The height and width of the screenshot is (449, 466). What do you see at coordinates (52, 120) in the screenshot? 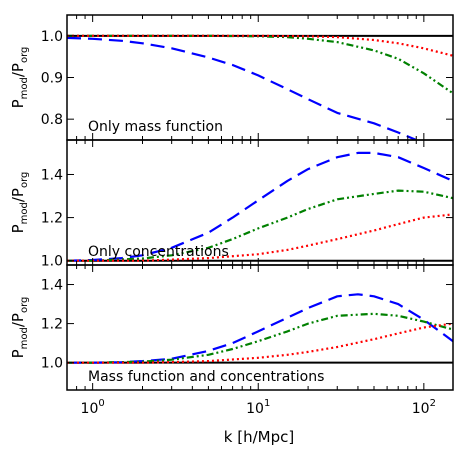
I see `y-tick-label: 0.8` at bounding box center [52, 120].